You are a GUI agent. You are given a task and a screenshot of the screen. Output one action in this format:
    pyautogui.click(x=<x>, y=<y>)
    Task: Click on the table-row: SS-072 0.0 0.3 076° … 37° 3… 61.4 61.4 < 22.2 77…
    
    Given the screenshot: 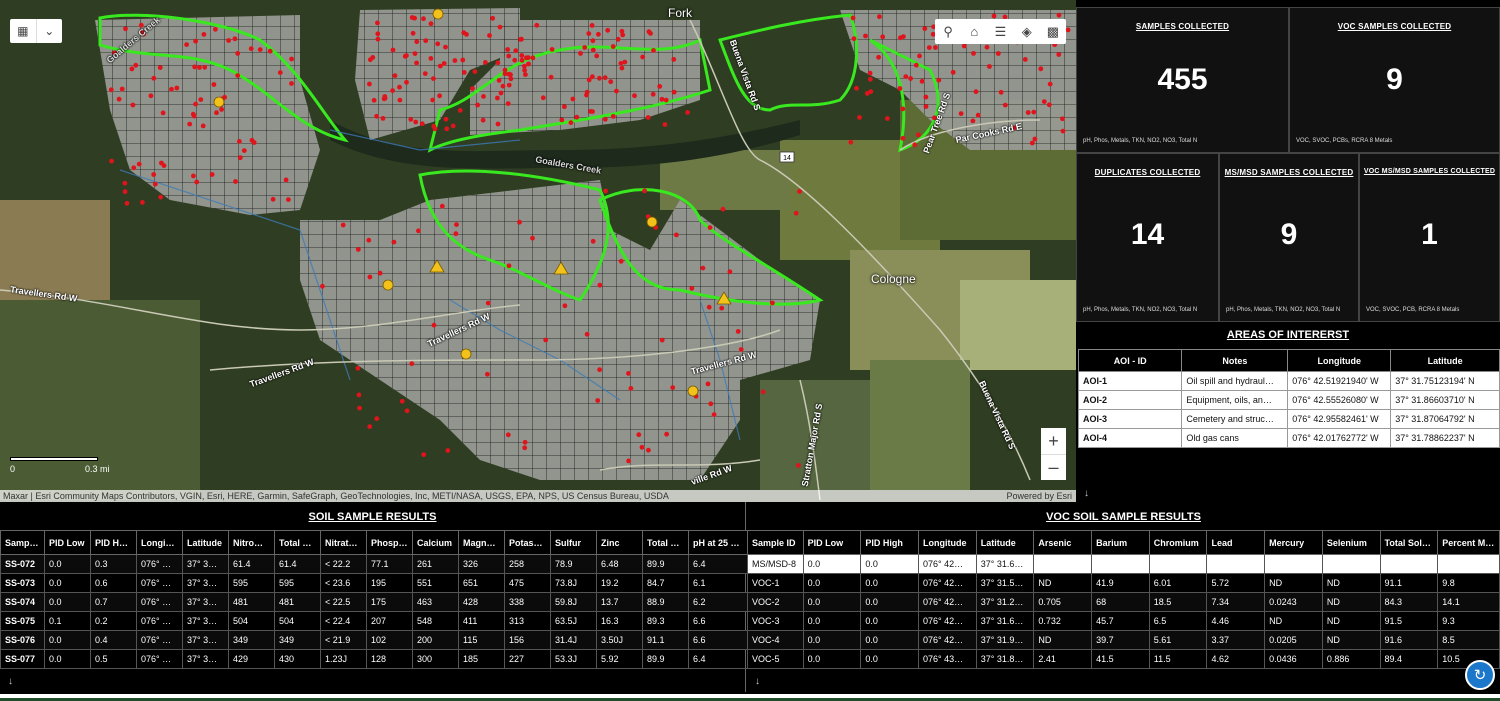 What is the action you would take?
    pyautogui.click(x=375, y=564)
    